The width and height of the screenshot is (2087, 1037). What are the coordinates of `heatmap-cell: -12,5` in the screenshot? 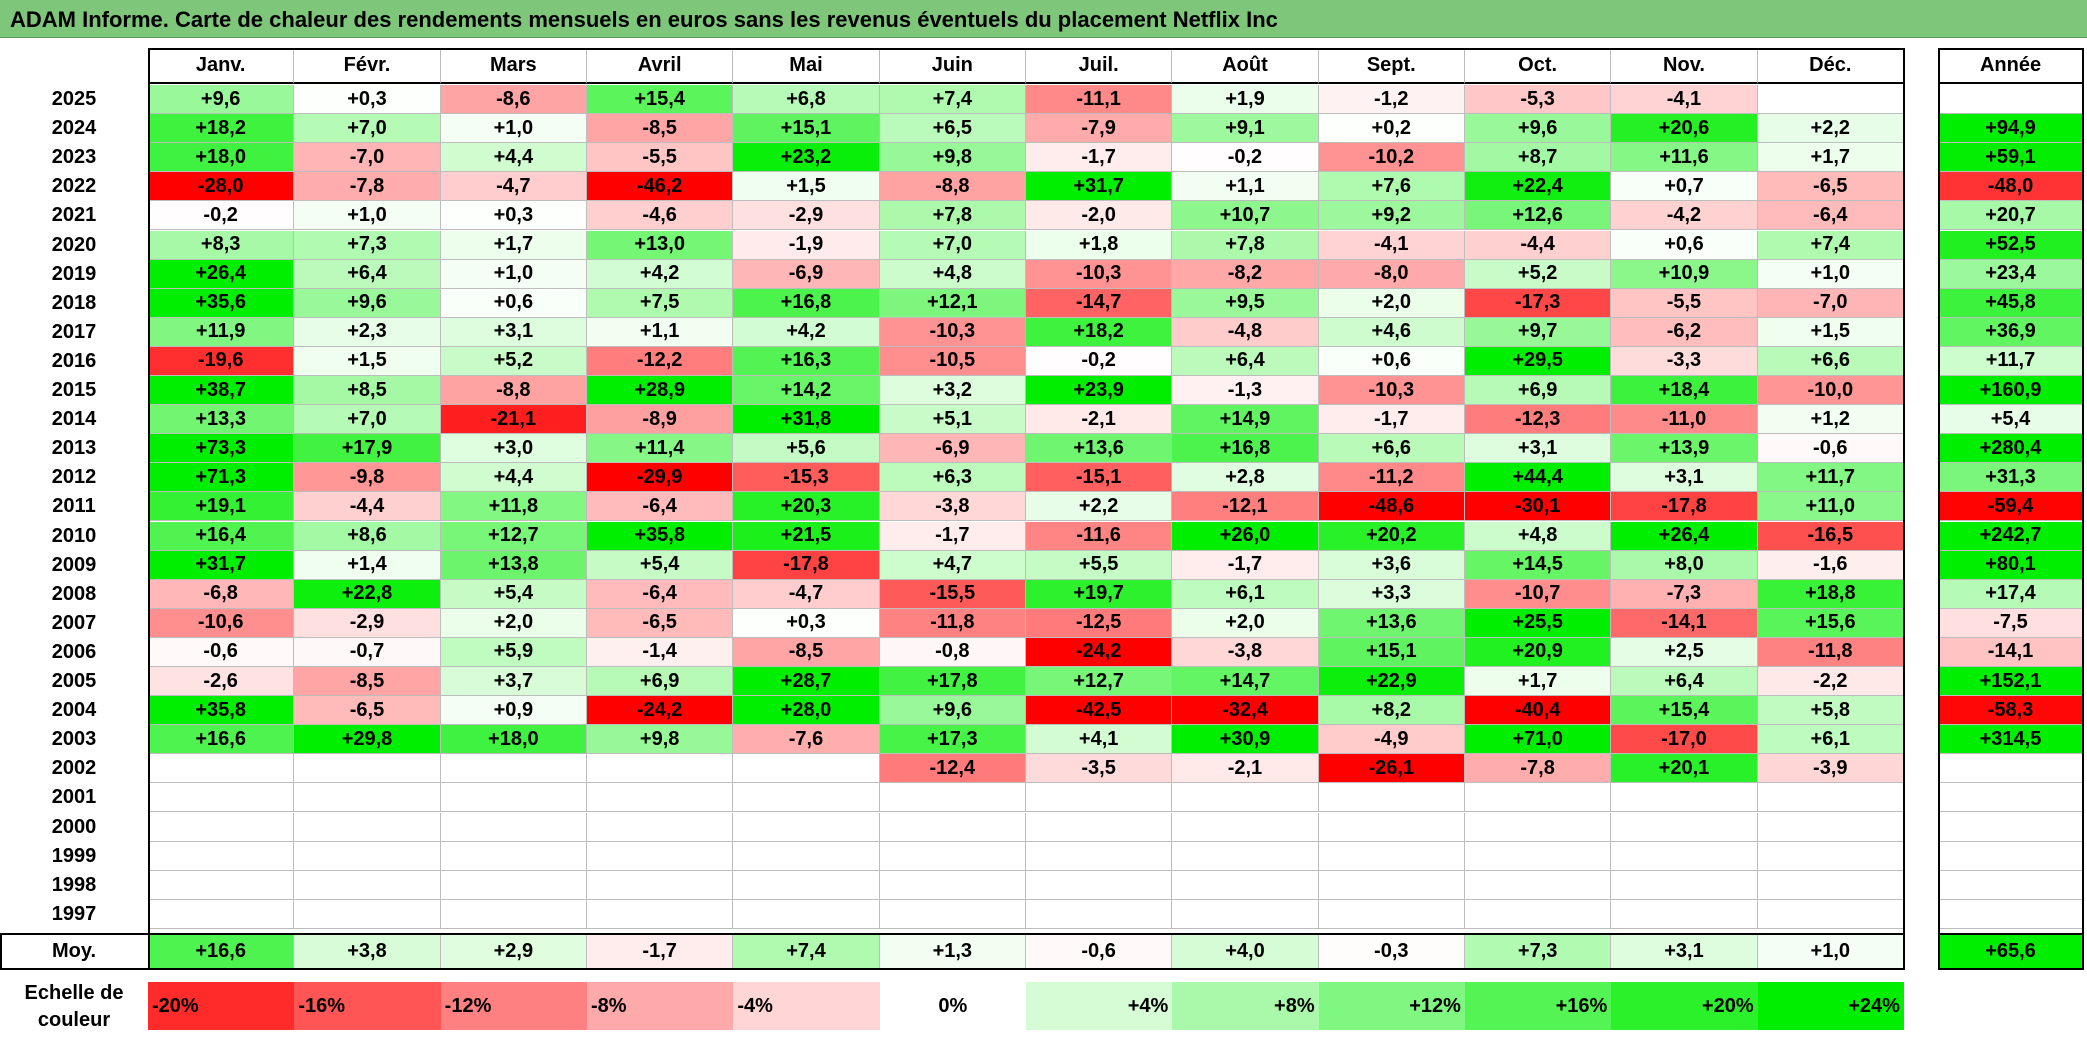 It's located at (1099, 623).